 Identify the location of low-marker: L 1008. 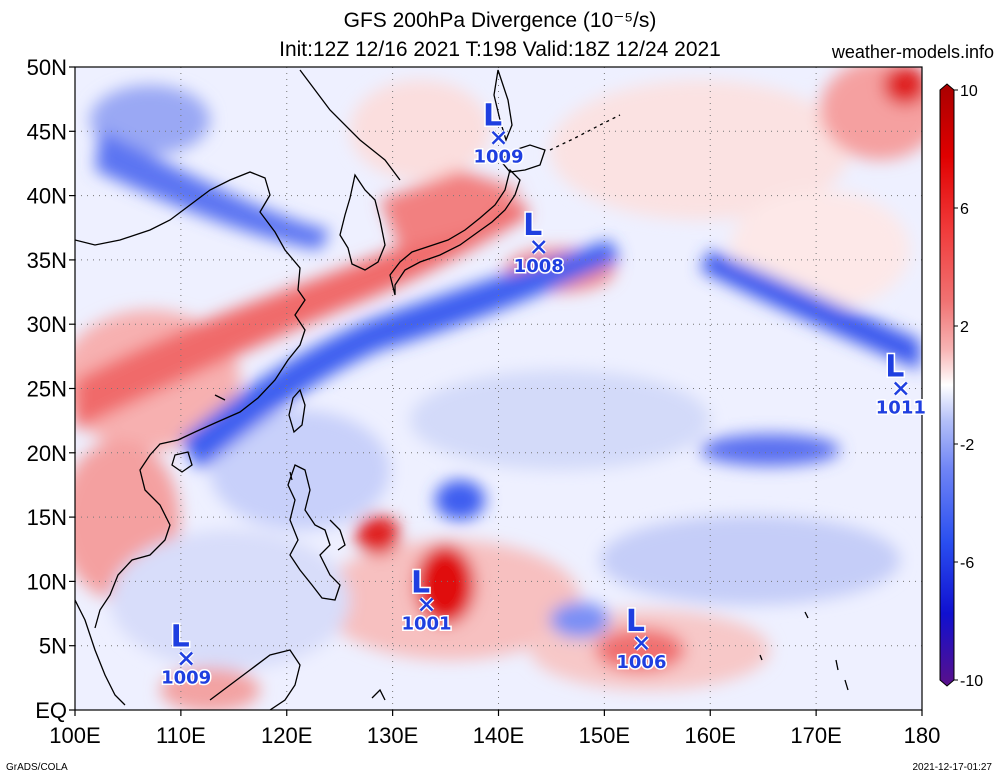
(538, 243).